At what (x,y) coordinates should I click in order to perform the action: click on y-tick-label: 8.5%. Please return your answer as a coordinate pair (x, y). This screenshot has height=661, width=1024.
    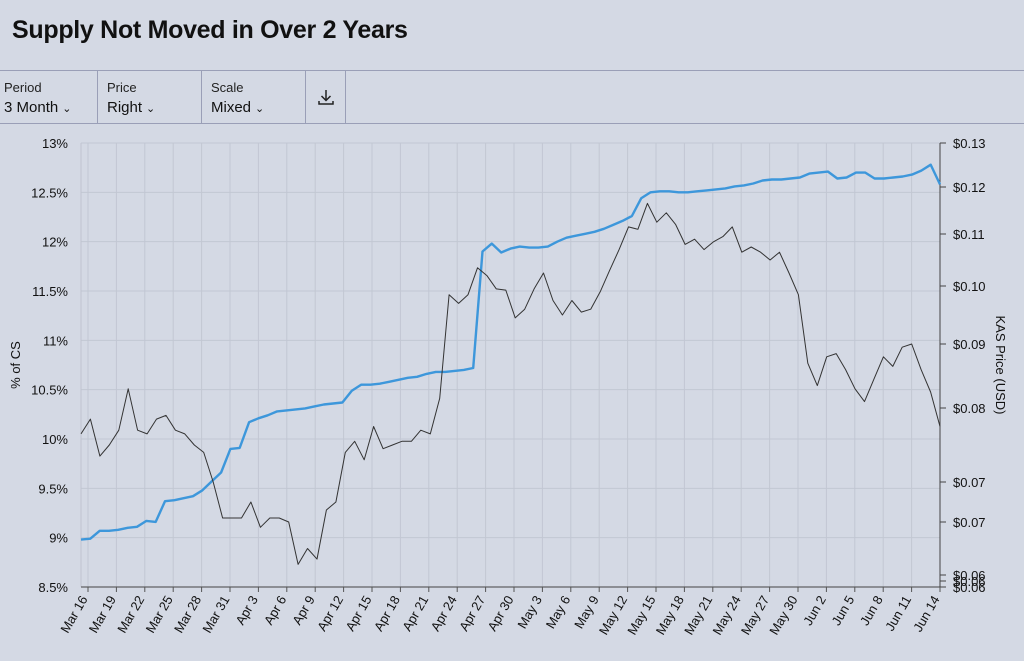
    Looking at the image, I should click on (53, 587).